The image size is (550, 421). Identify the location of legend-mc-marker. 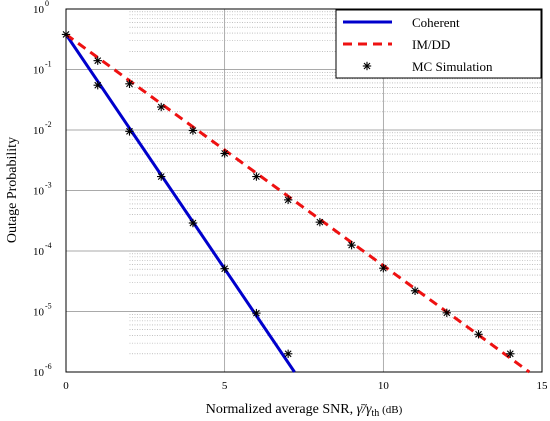
(367, 66).